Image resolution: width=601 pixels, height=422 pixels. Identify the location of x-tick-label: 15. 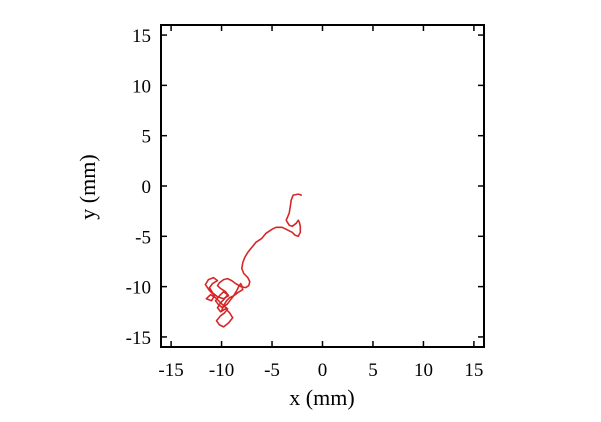
(473, 370).